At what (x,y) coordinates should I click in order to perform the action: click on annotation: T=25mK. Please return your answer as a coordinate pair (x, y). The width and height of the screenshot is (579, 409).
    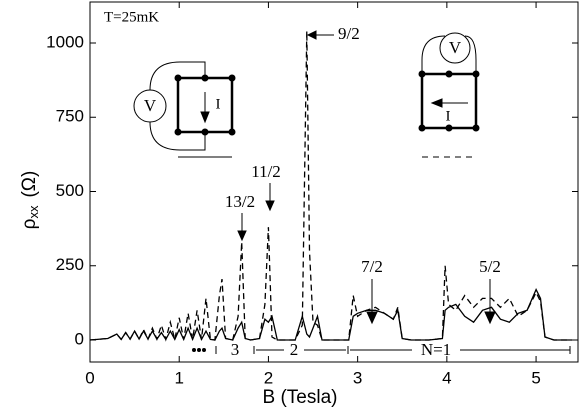
    Looking at the image, I should click on (131, 17).